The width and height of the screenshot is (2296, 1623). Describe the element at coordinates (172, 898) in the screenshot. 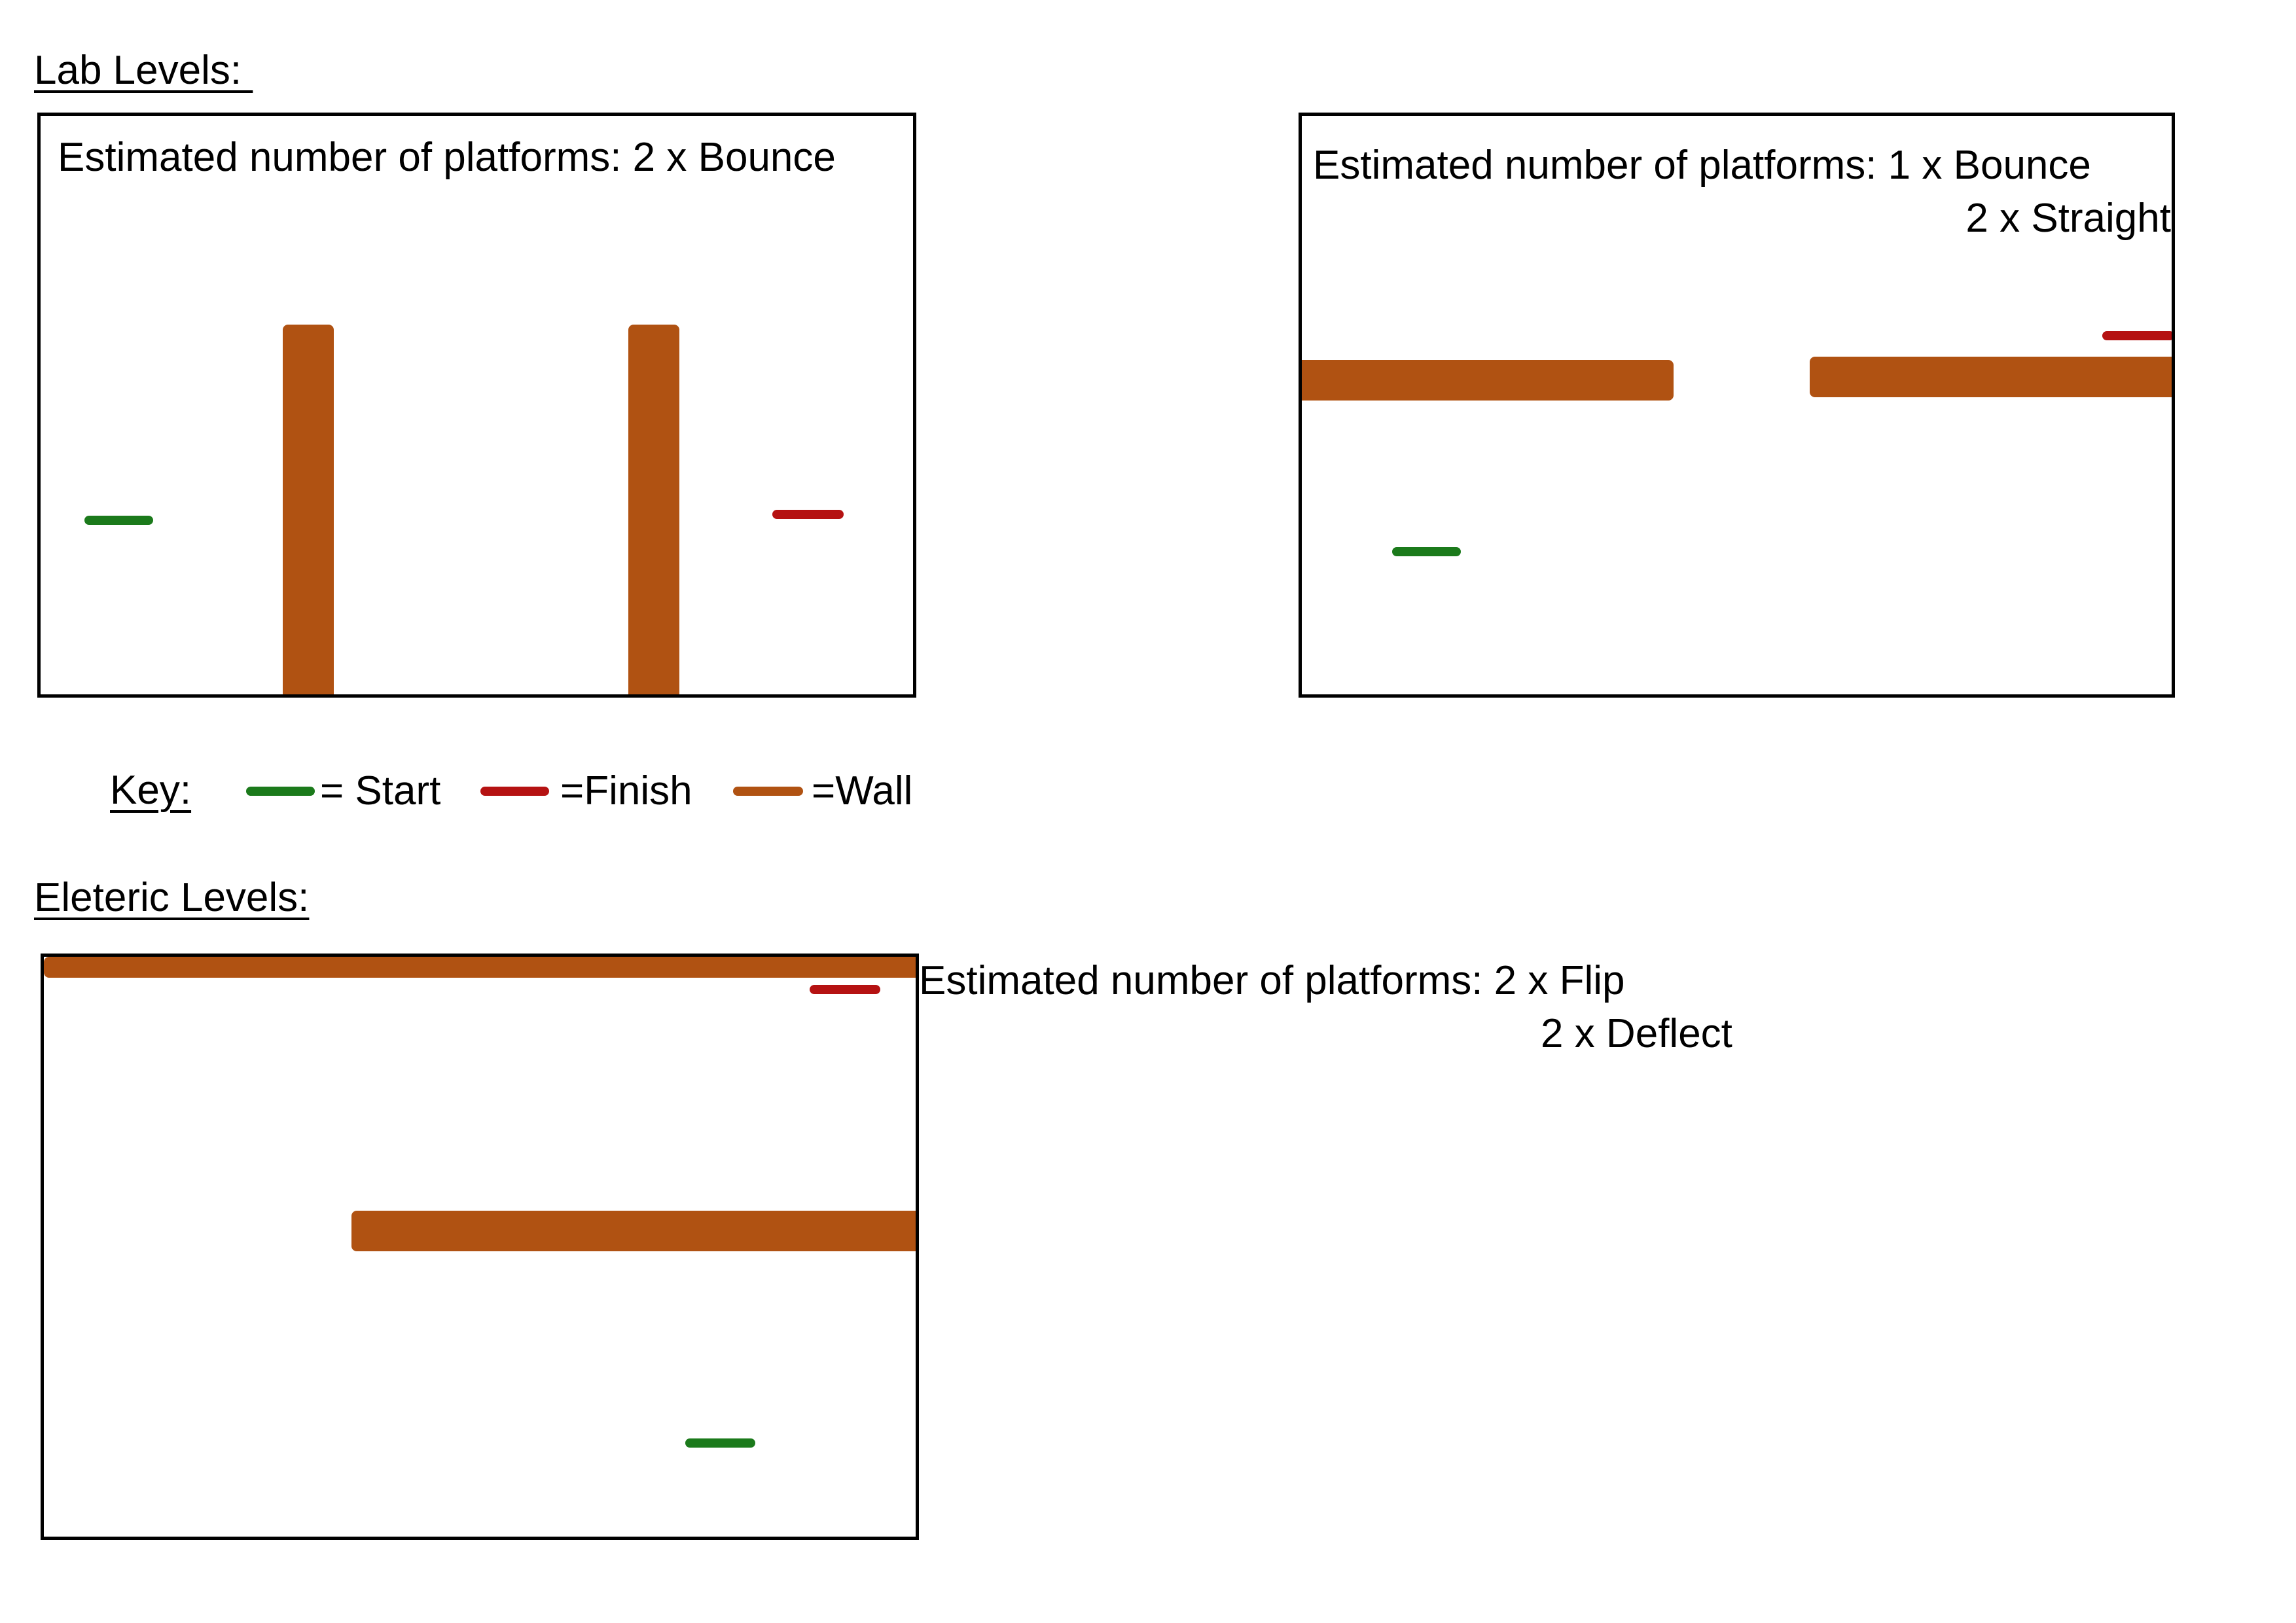

I see `eleteric-levels-heading: Eleteric Levels:` at that location.